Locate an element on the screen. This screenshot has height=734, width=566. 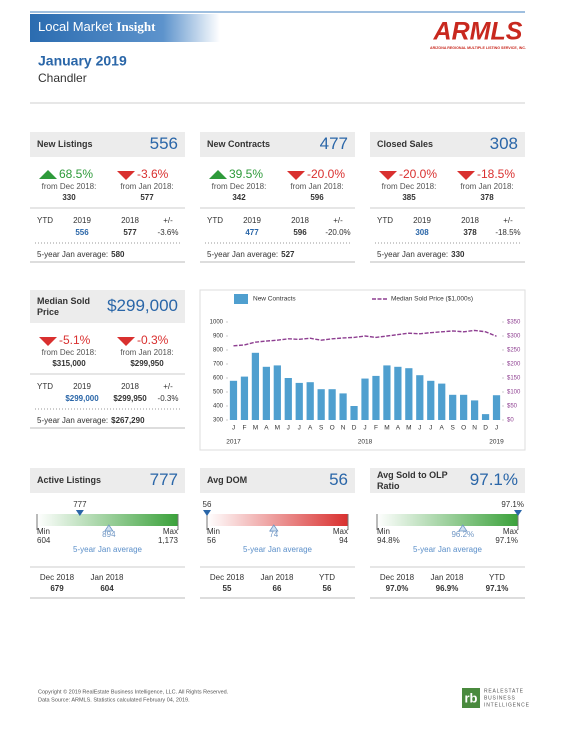
footer-logo-text: INTELLIGENCE is located at coordinates (507, 705).